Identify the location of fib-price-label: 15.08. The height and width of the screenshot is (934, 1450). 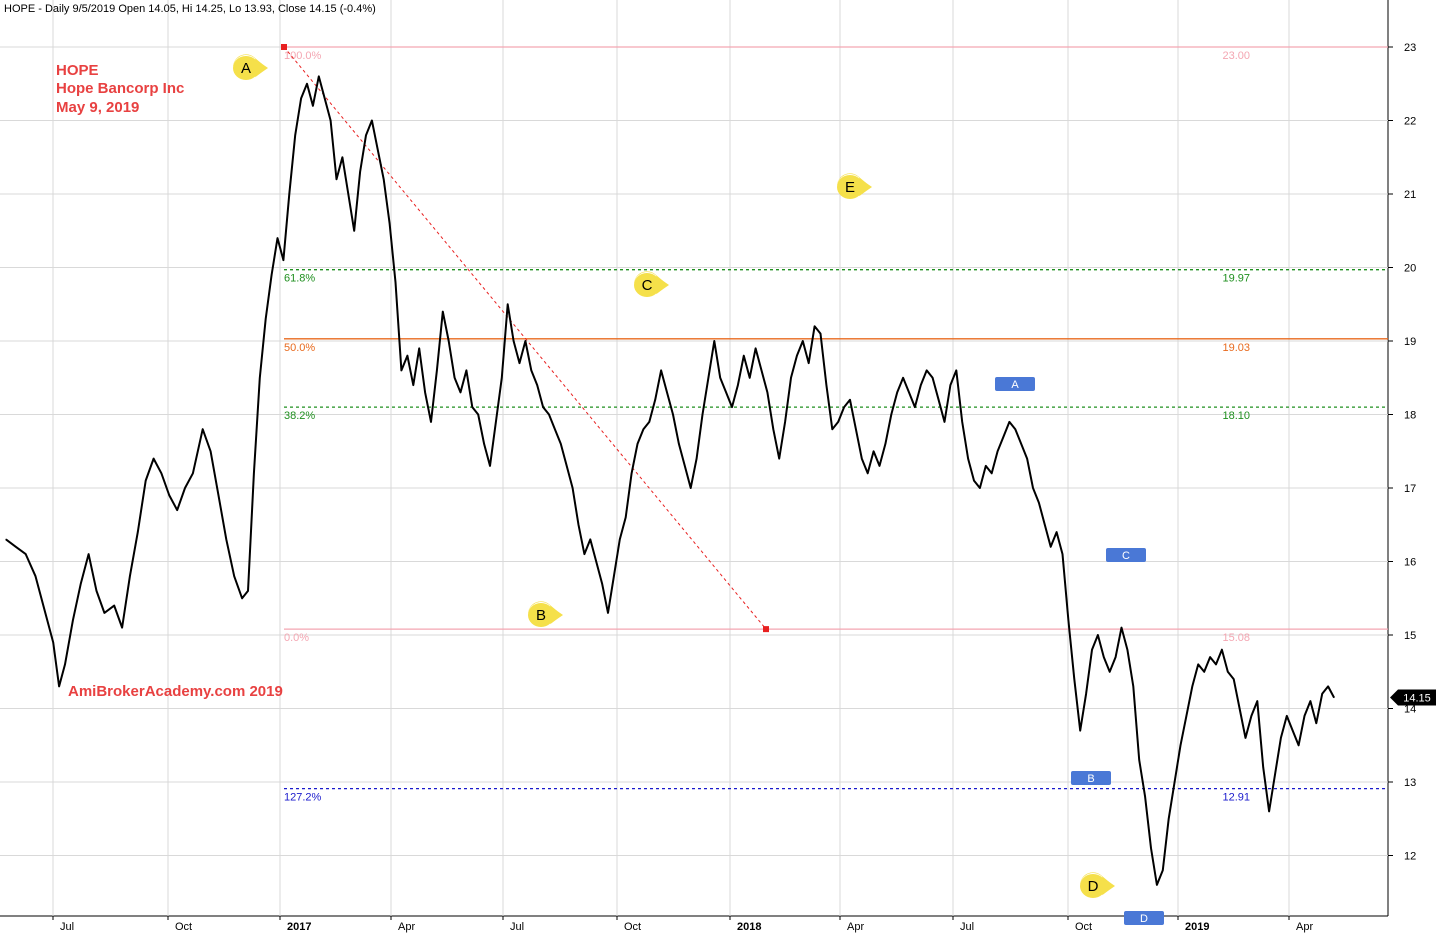
(1236, 638).